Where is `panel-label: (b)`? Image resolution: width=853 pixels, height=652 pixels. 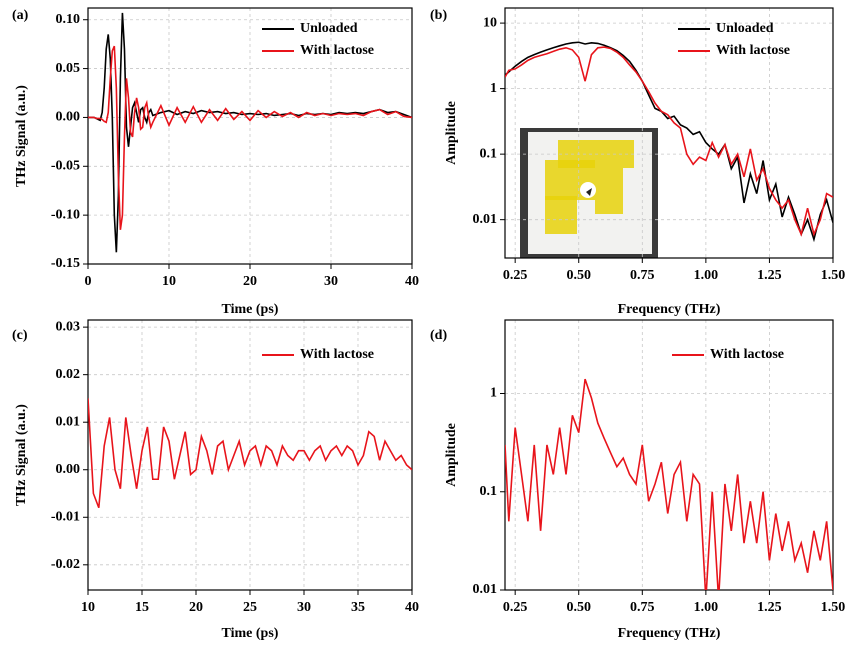
panel-label: (b) is located at coordinates (438, 15).